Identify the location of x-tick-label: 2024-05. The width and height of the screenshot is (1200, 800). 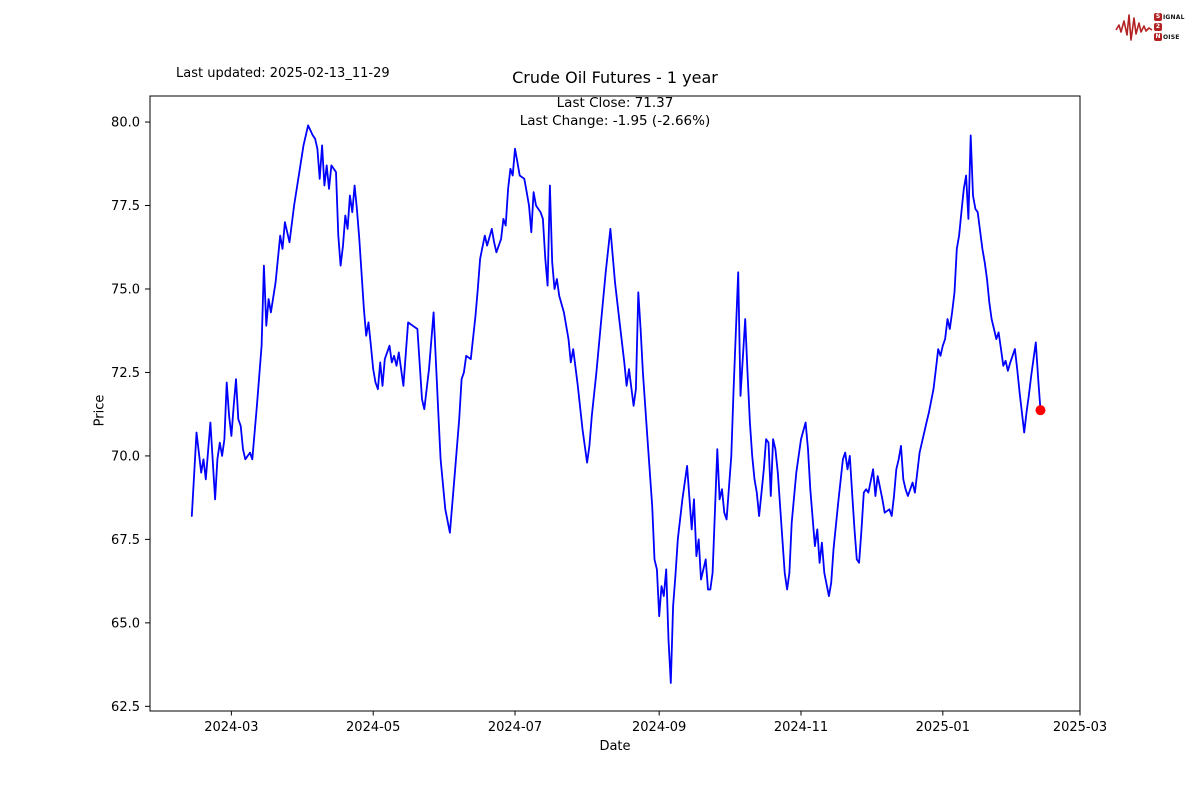
(373, 727).